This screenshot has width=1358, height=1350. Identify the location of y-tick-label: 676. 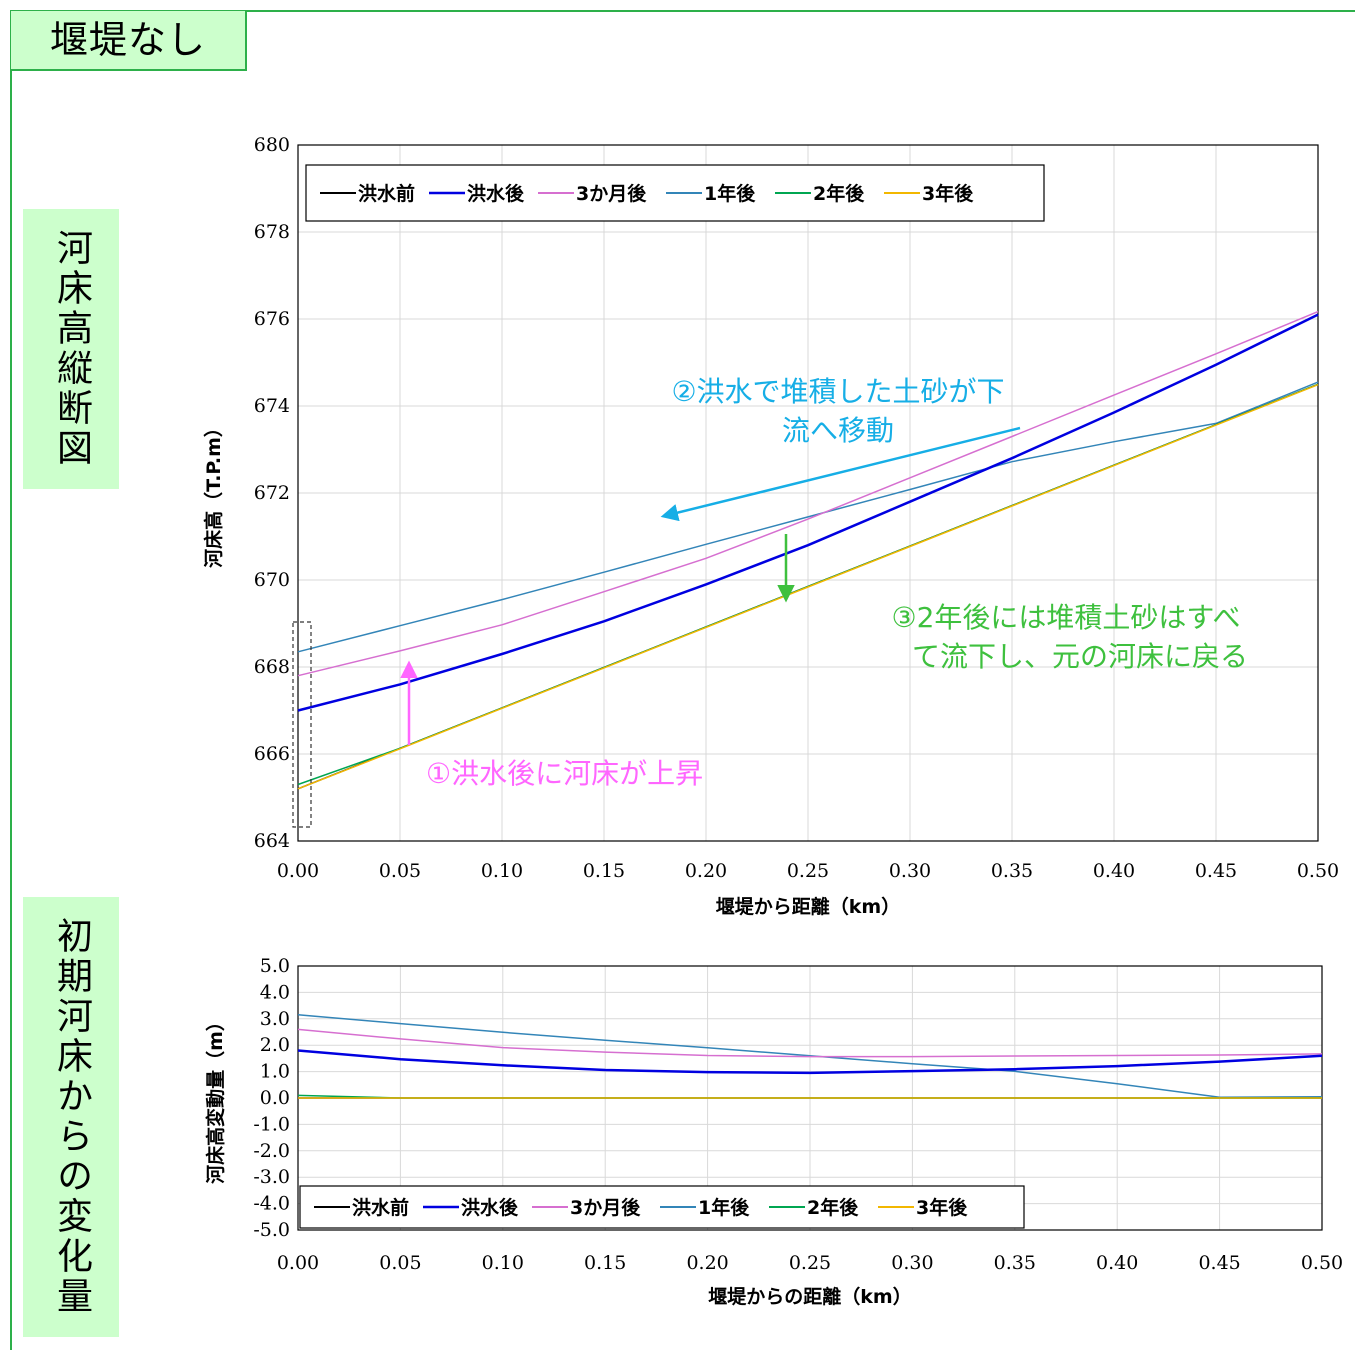
(272, 319).